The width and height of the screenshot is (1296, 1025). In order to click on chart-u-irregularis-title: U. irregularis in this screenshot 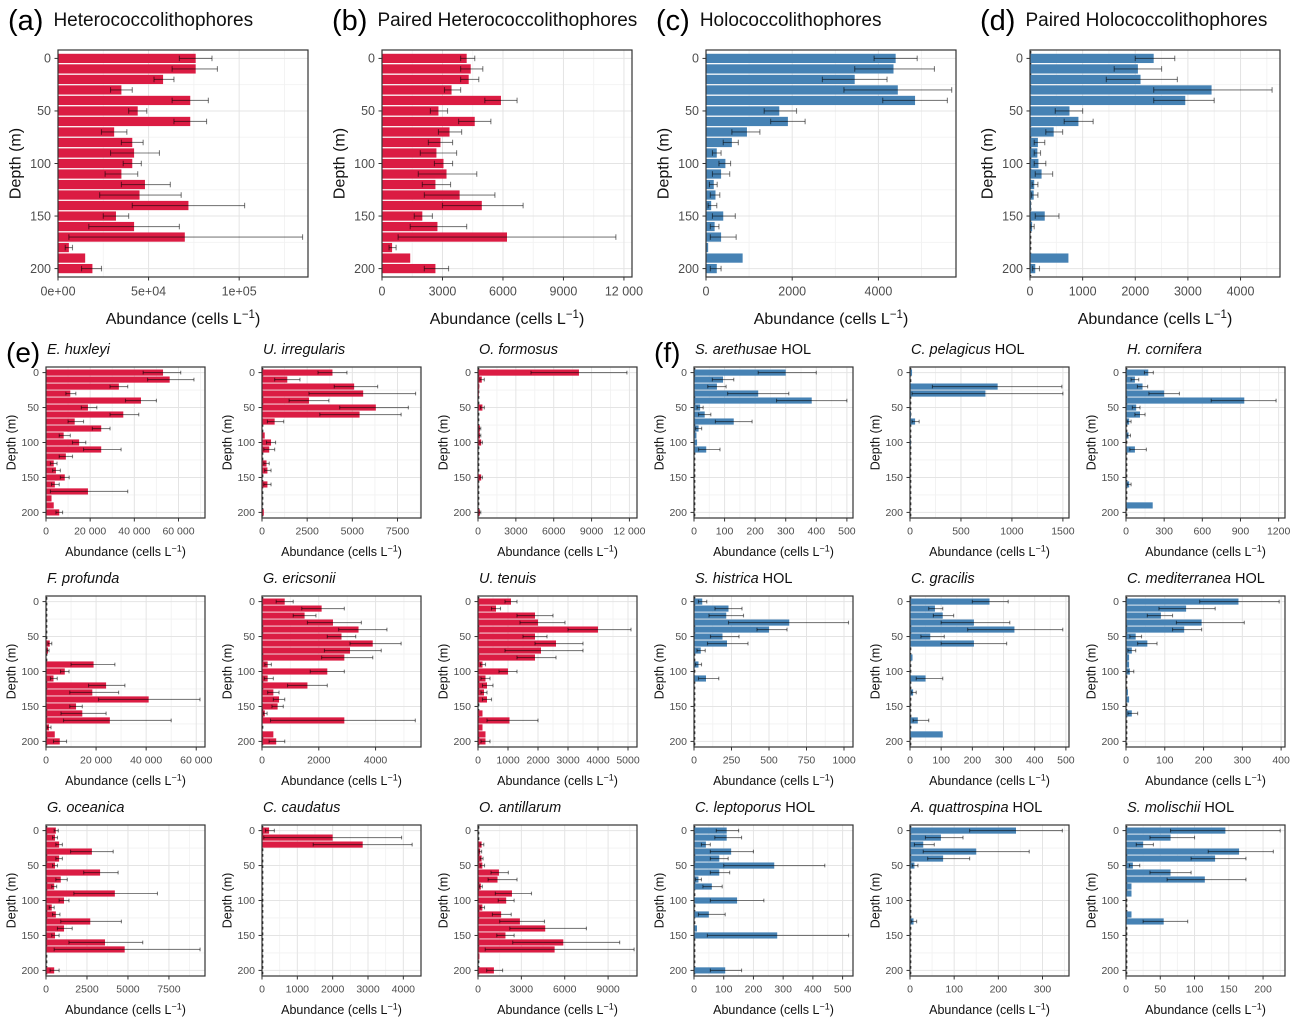, I will do `click(324, 349)`.